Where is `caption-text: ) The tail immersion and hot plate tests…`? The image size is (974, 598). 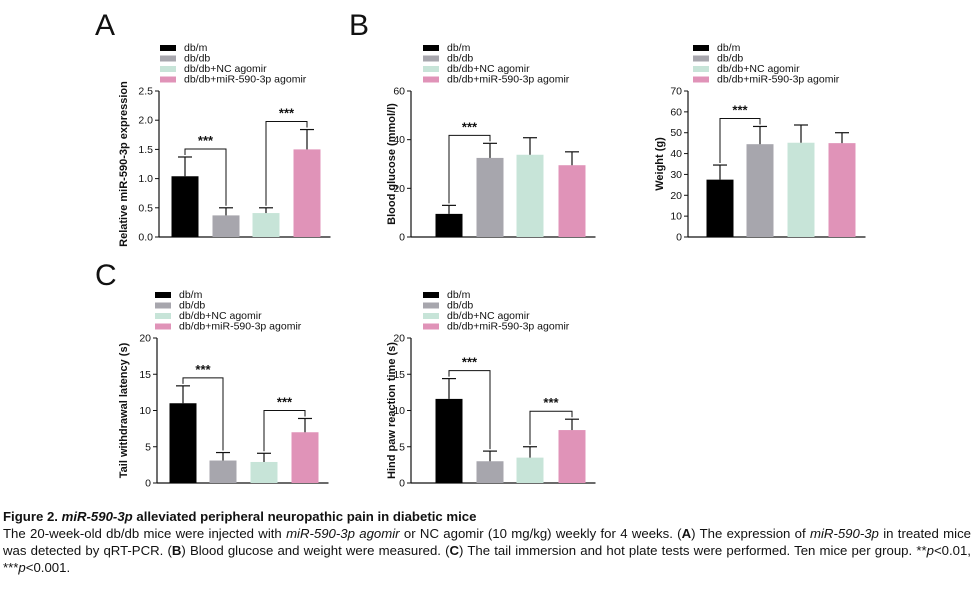 caption-text: ) The tail immersion and hot plate tests… is located at coordinates (693, 550).